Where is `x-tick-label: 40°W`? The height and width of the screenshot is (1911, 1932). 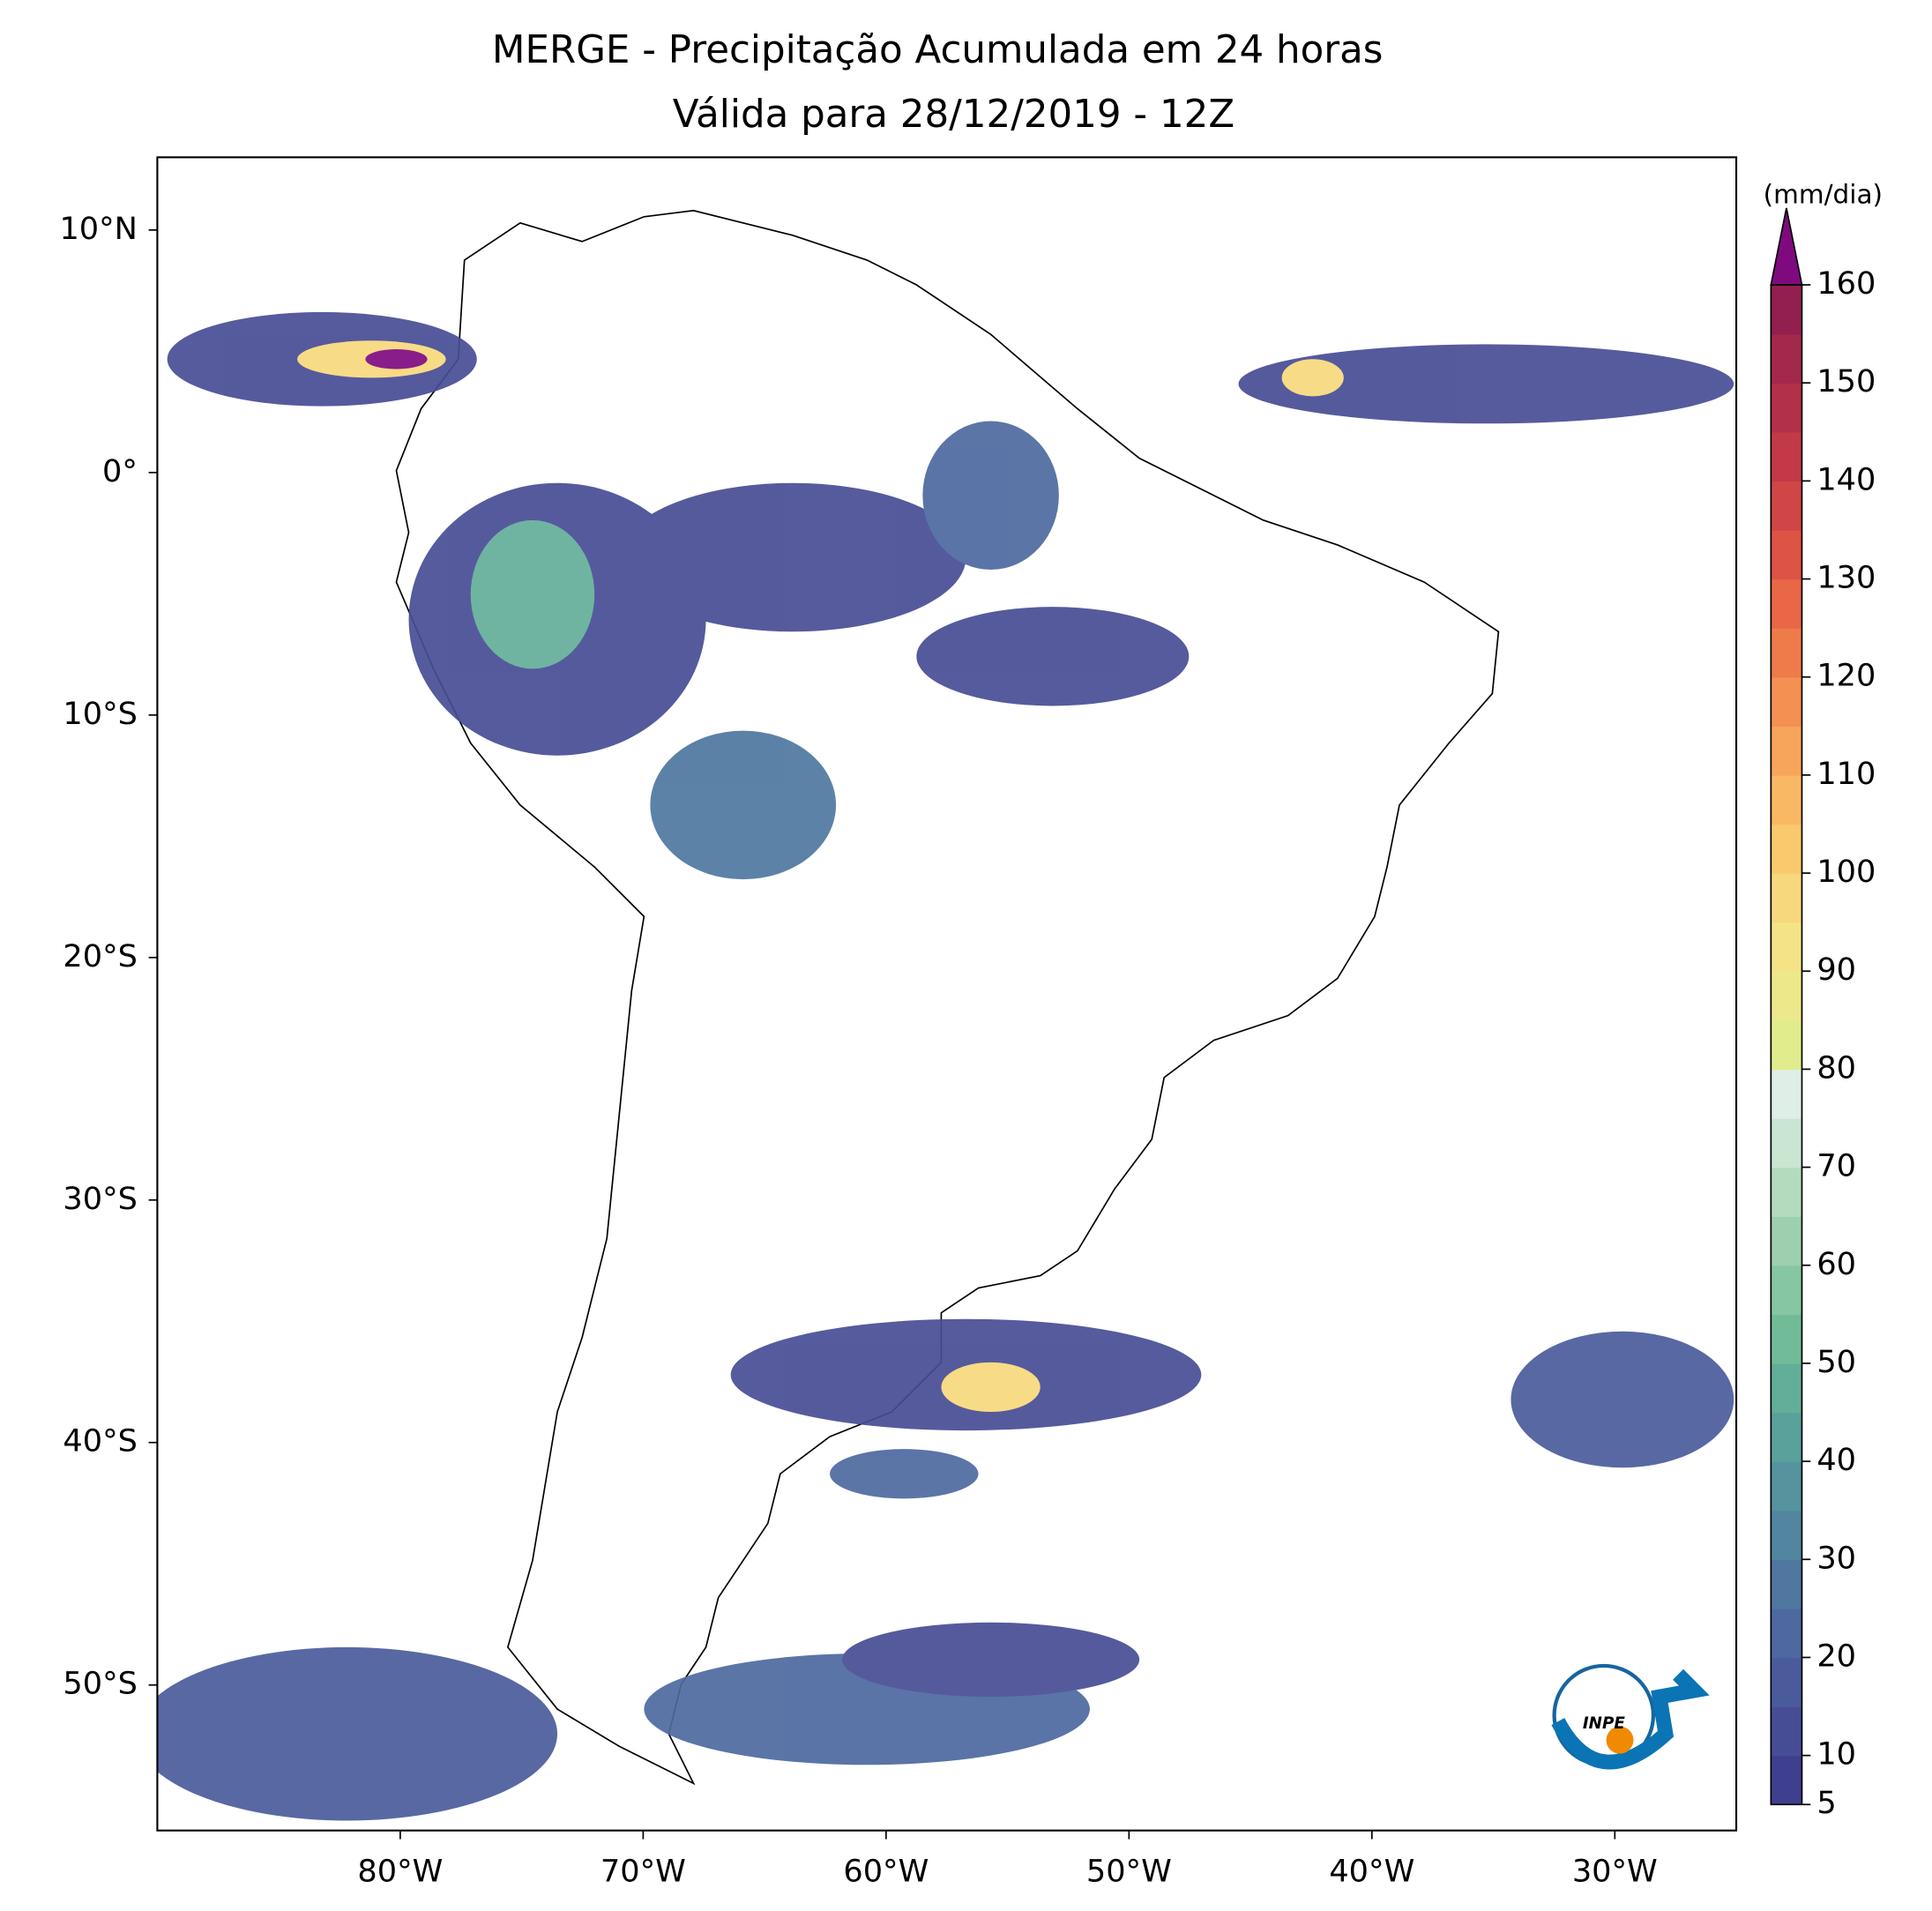 x-tick-label: 40°W is located at coordinates (1371, 1871).